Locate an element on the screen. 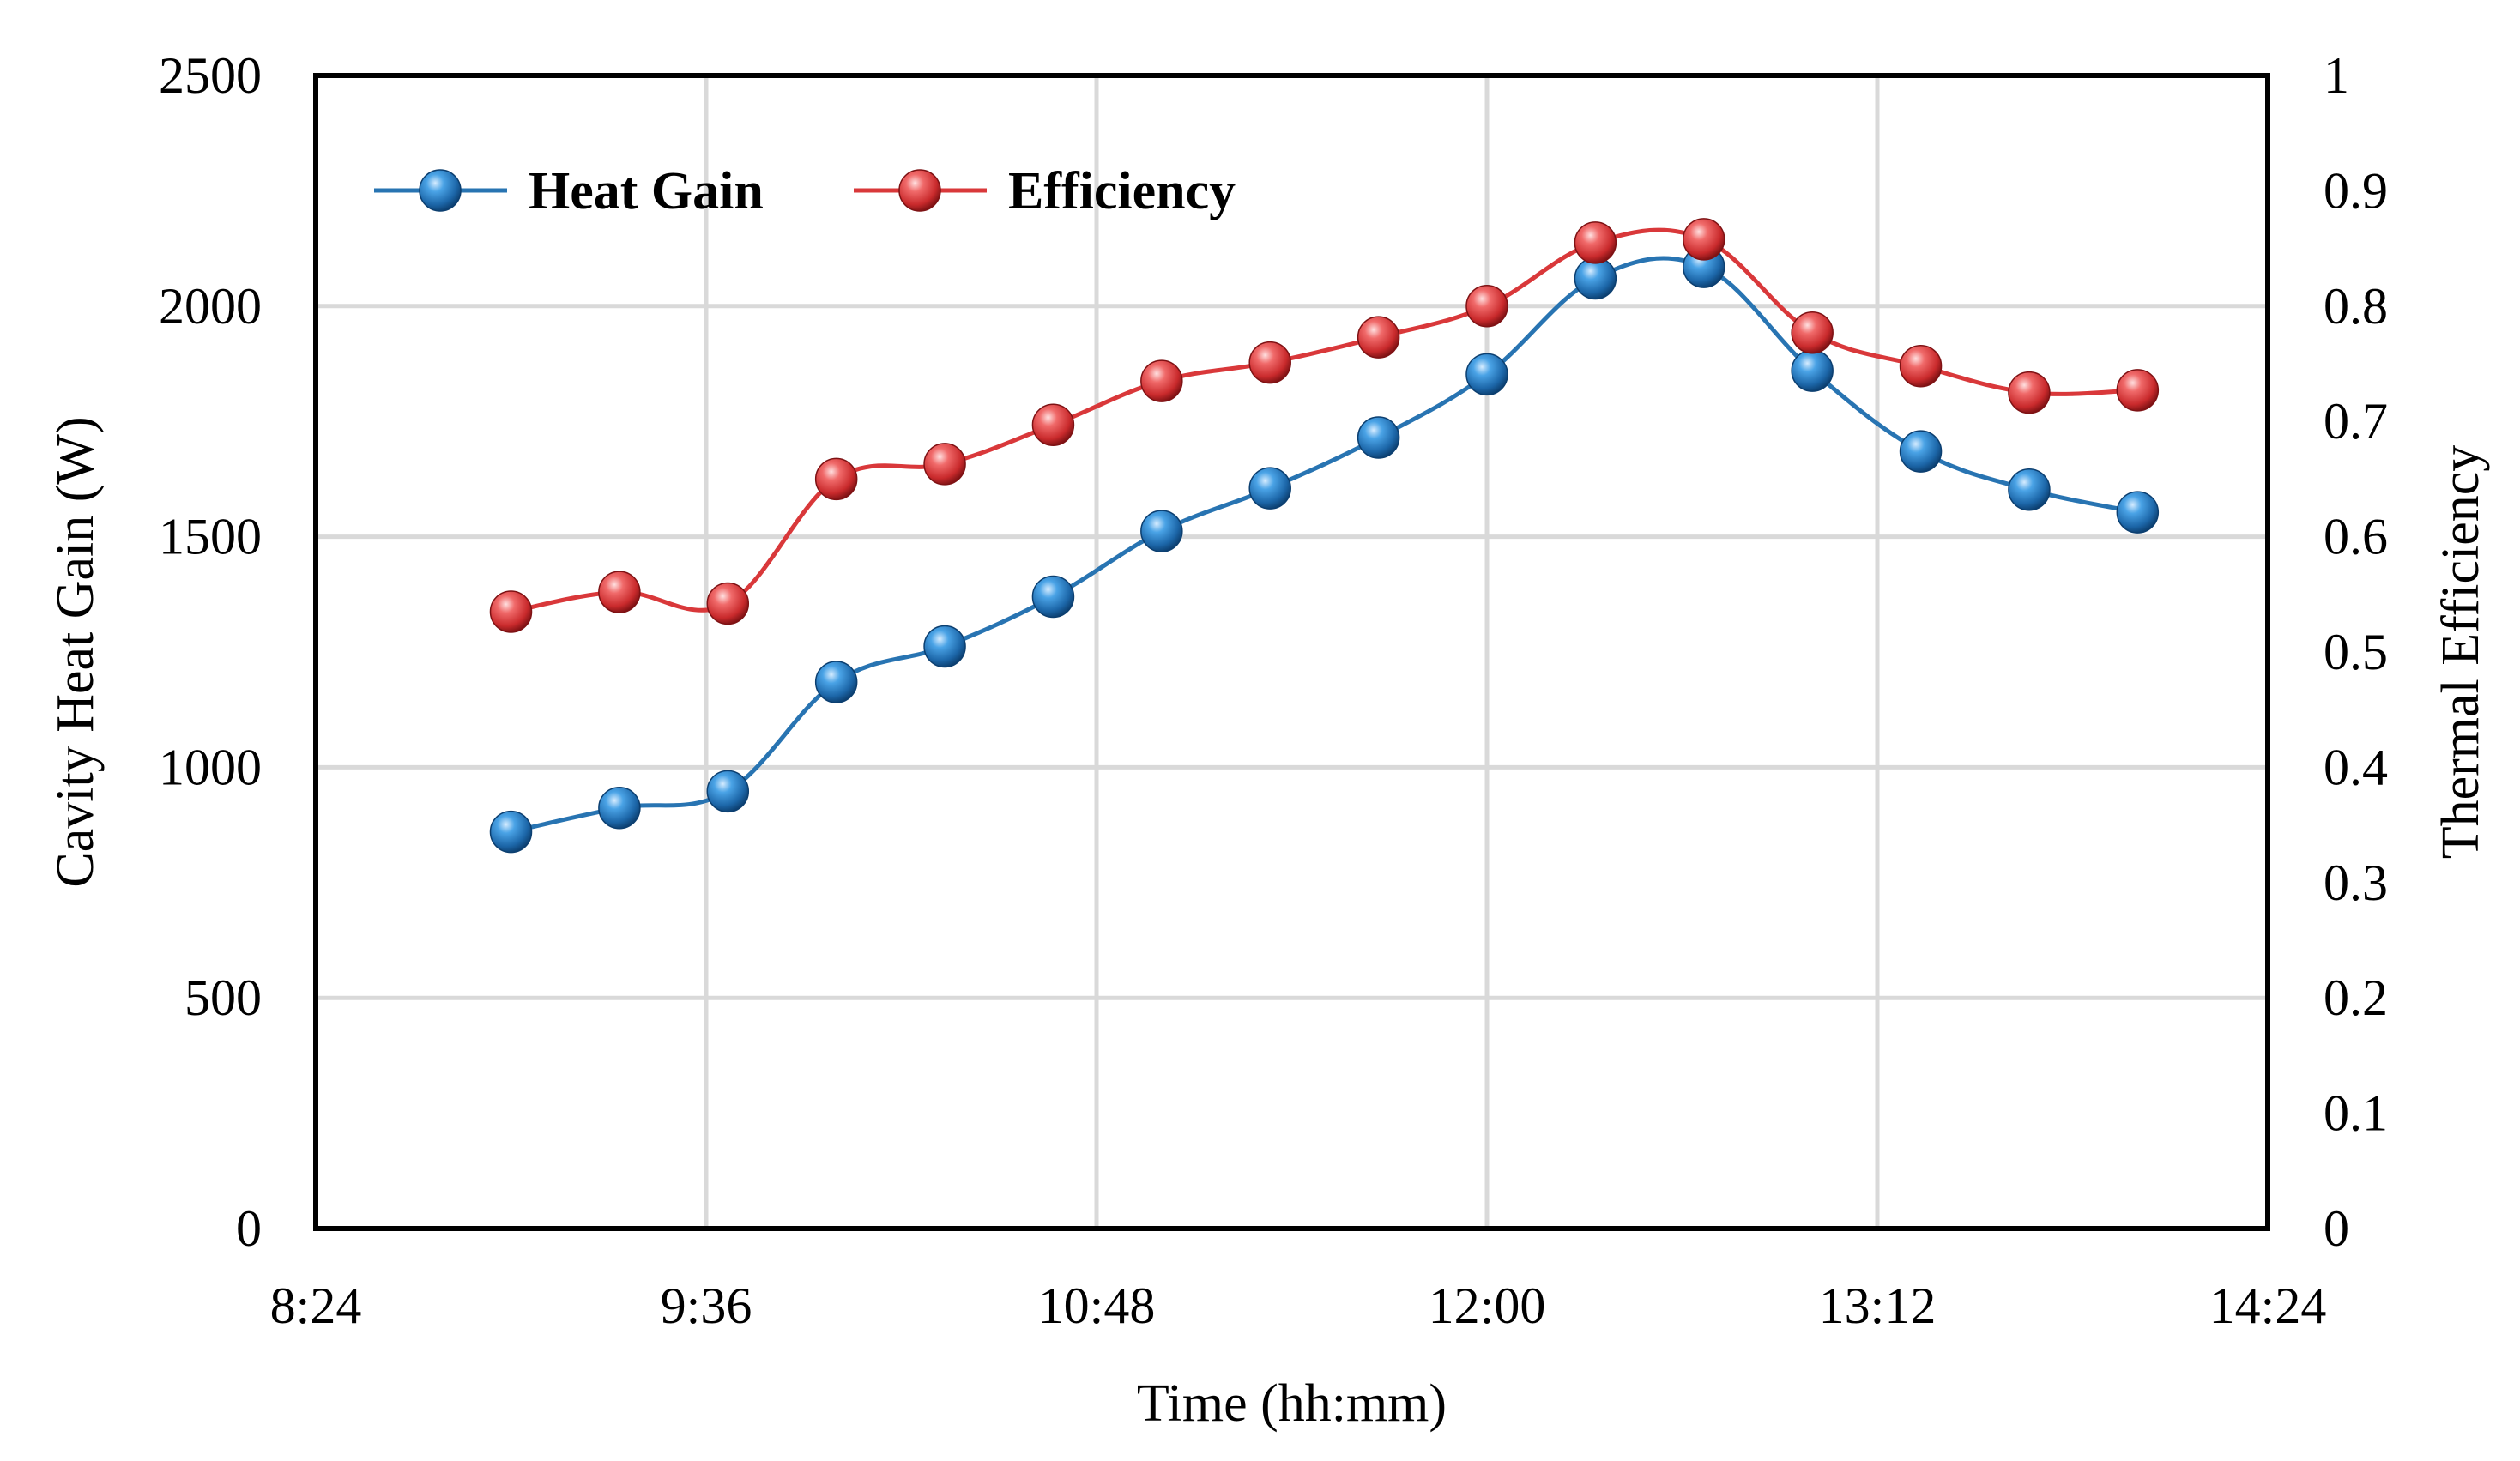 The height and width of the screenshot is (1461, 2520). legend-item-efficiency: Efficiency is located at coordinates (1045, 191).